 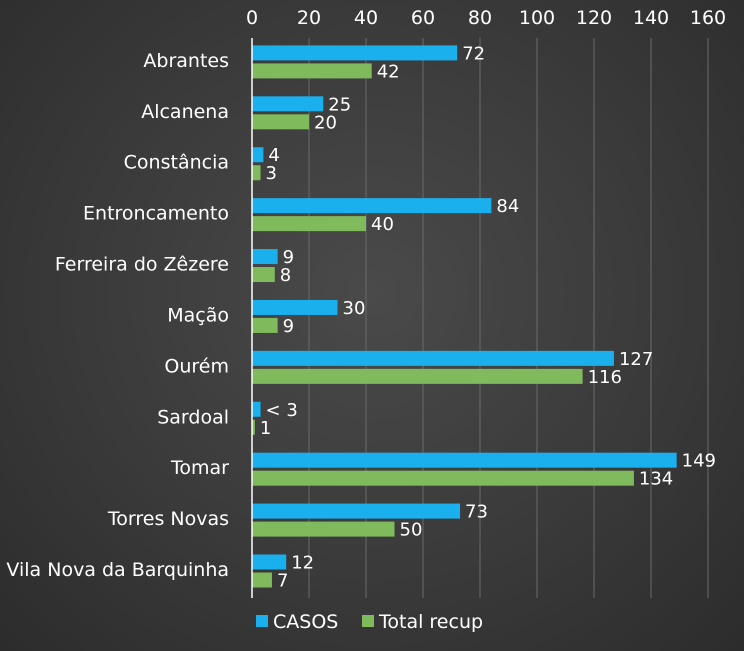 What do you see at coordinates (423, 18) in the screenshot?
I see `x-tick-label-60: 60` at bounding box center [423, 18].